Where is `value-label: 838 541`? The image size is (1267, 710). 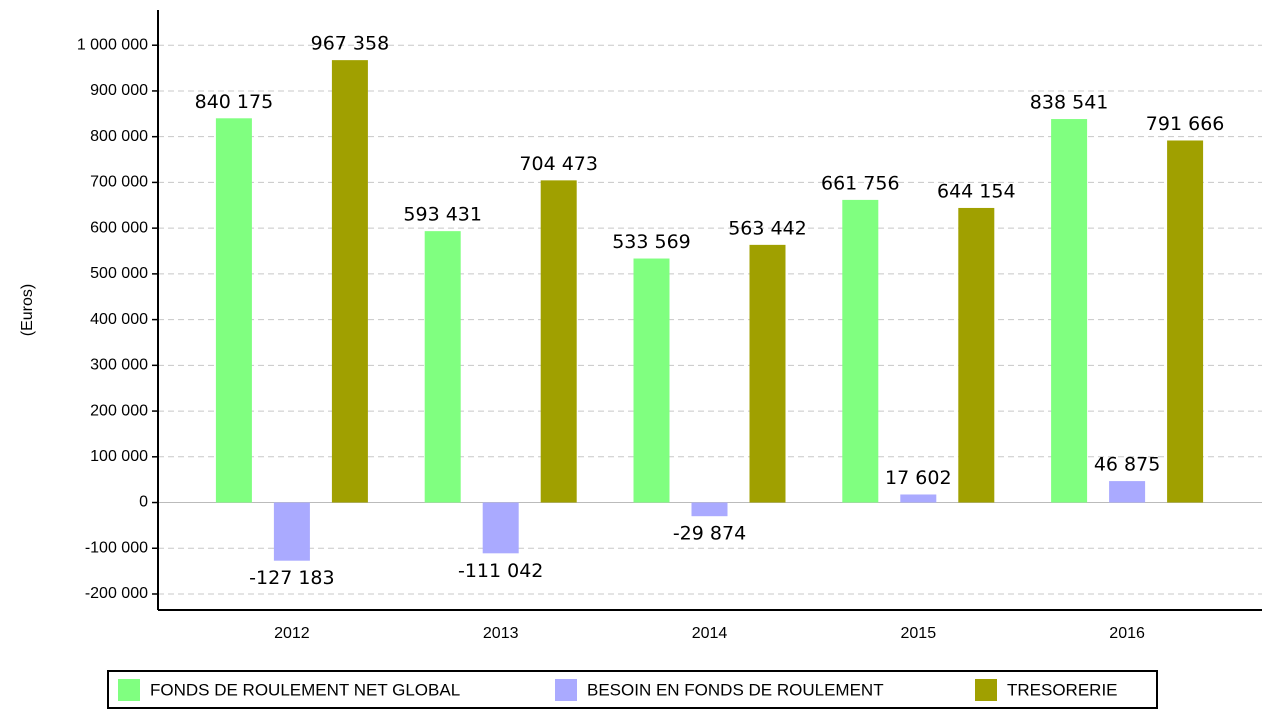 value-label: 838 541 is located at coordinates (1069, 103).